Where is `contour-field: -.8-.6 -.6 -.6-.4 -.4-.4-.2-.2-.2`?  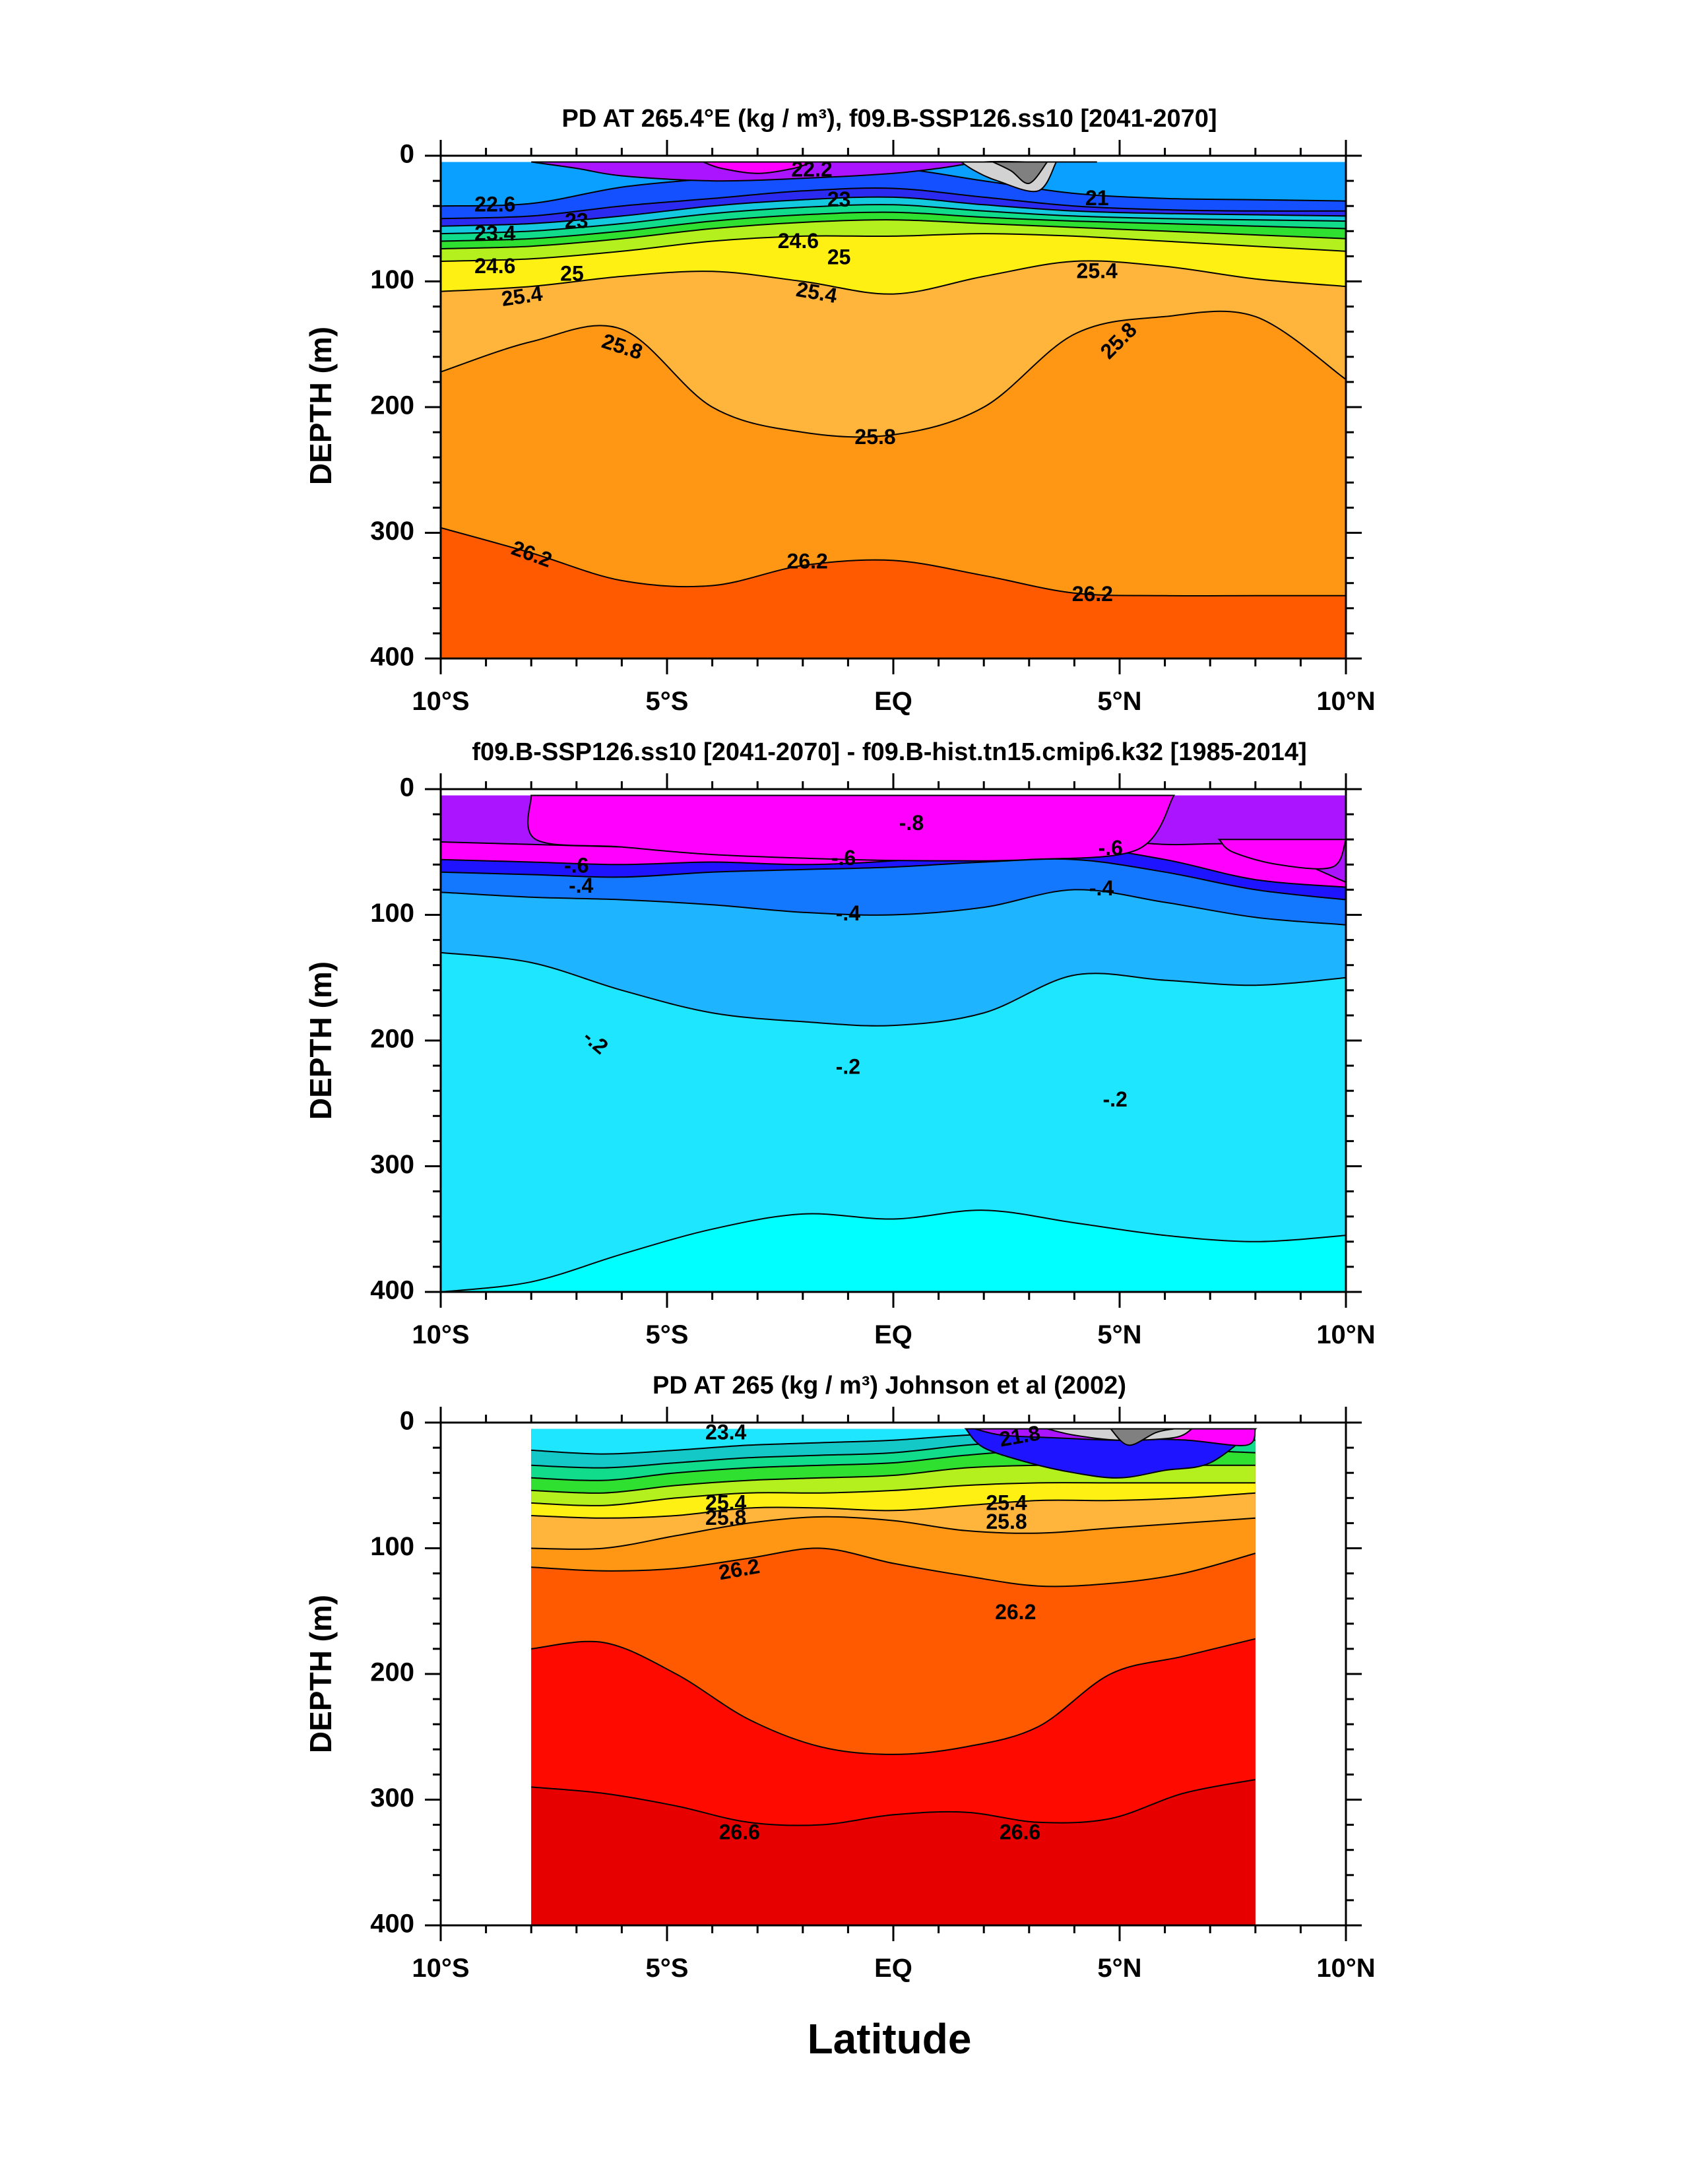
contour-field: -.8-.6 -.6 -.6-.4 -.4-.4-.2-.2-.2 is located at coordinates (893, 1043).